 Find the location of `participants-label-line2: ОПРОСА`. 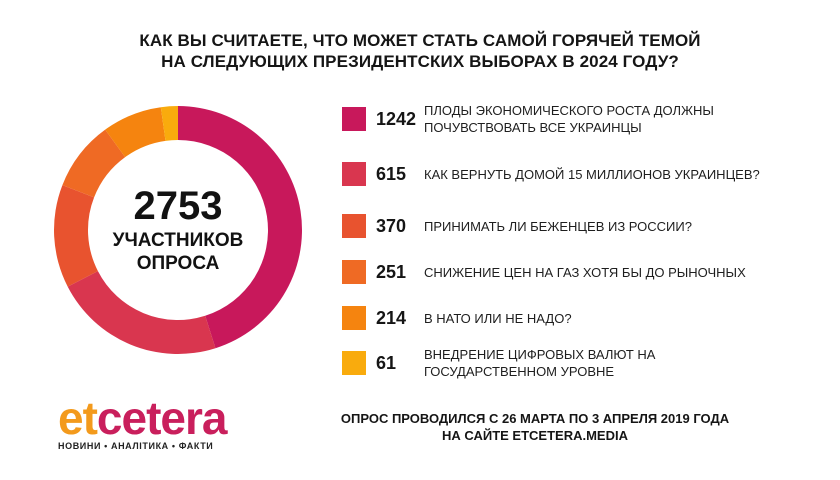

participants-label-line2: ОПРОСА is located at coordinates (178, 263).